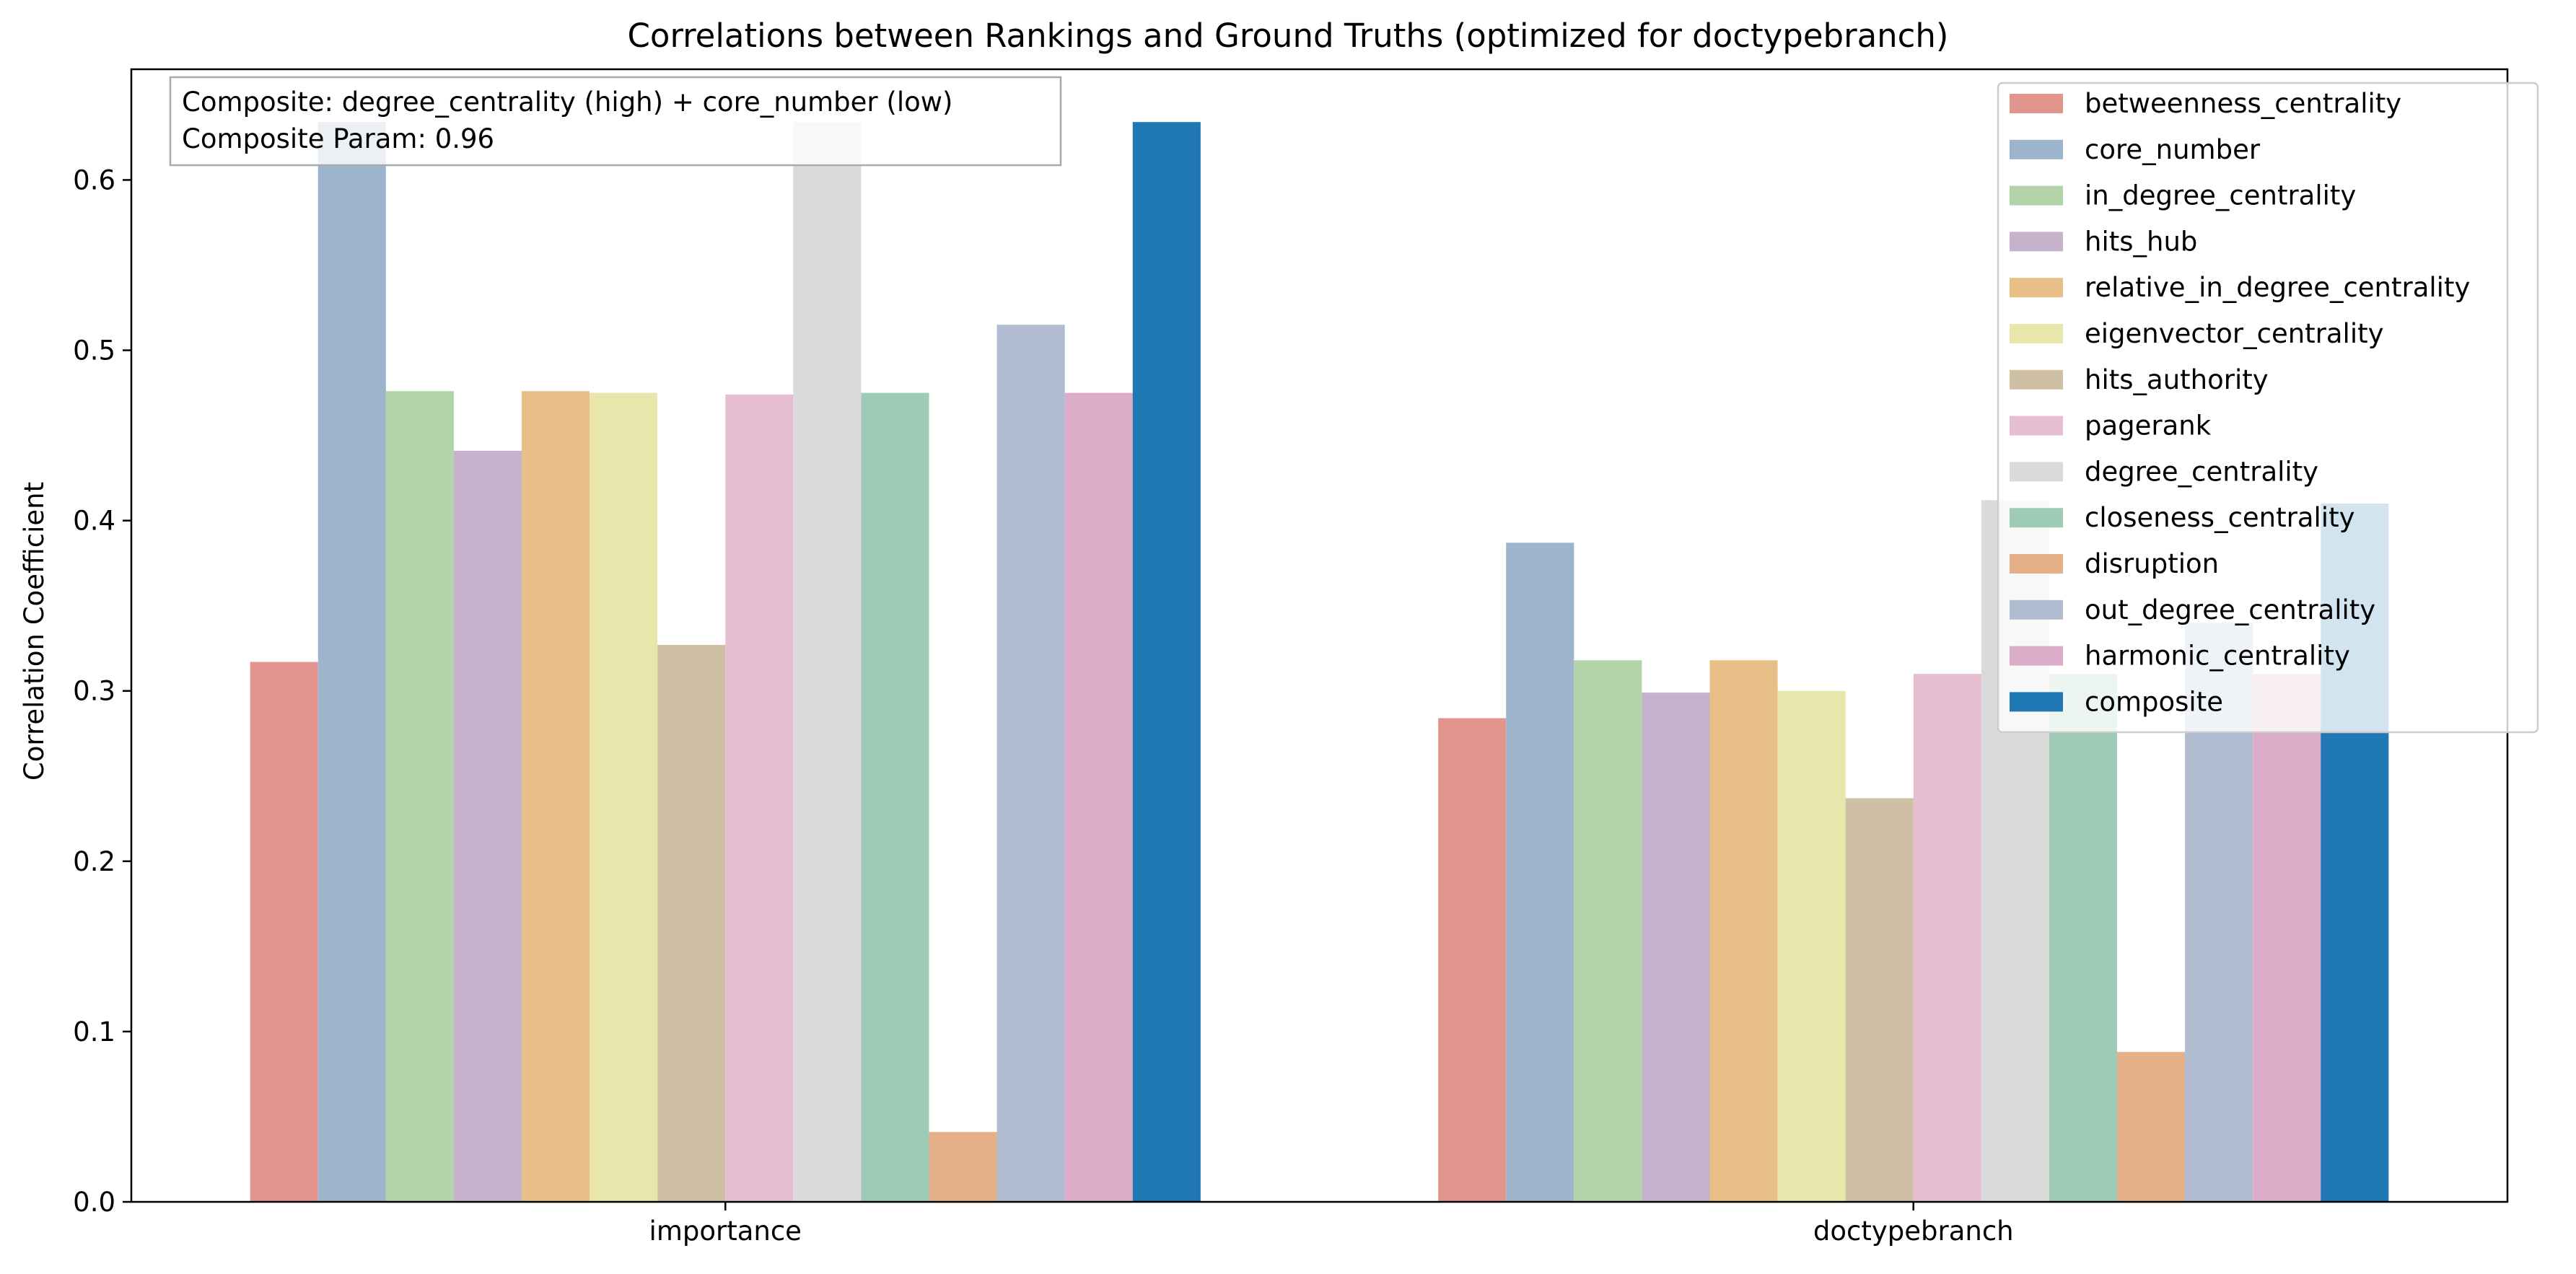  I want to click on y-tick-label: 0.1, so click(94, 1032).